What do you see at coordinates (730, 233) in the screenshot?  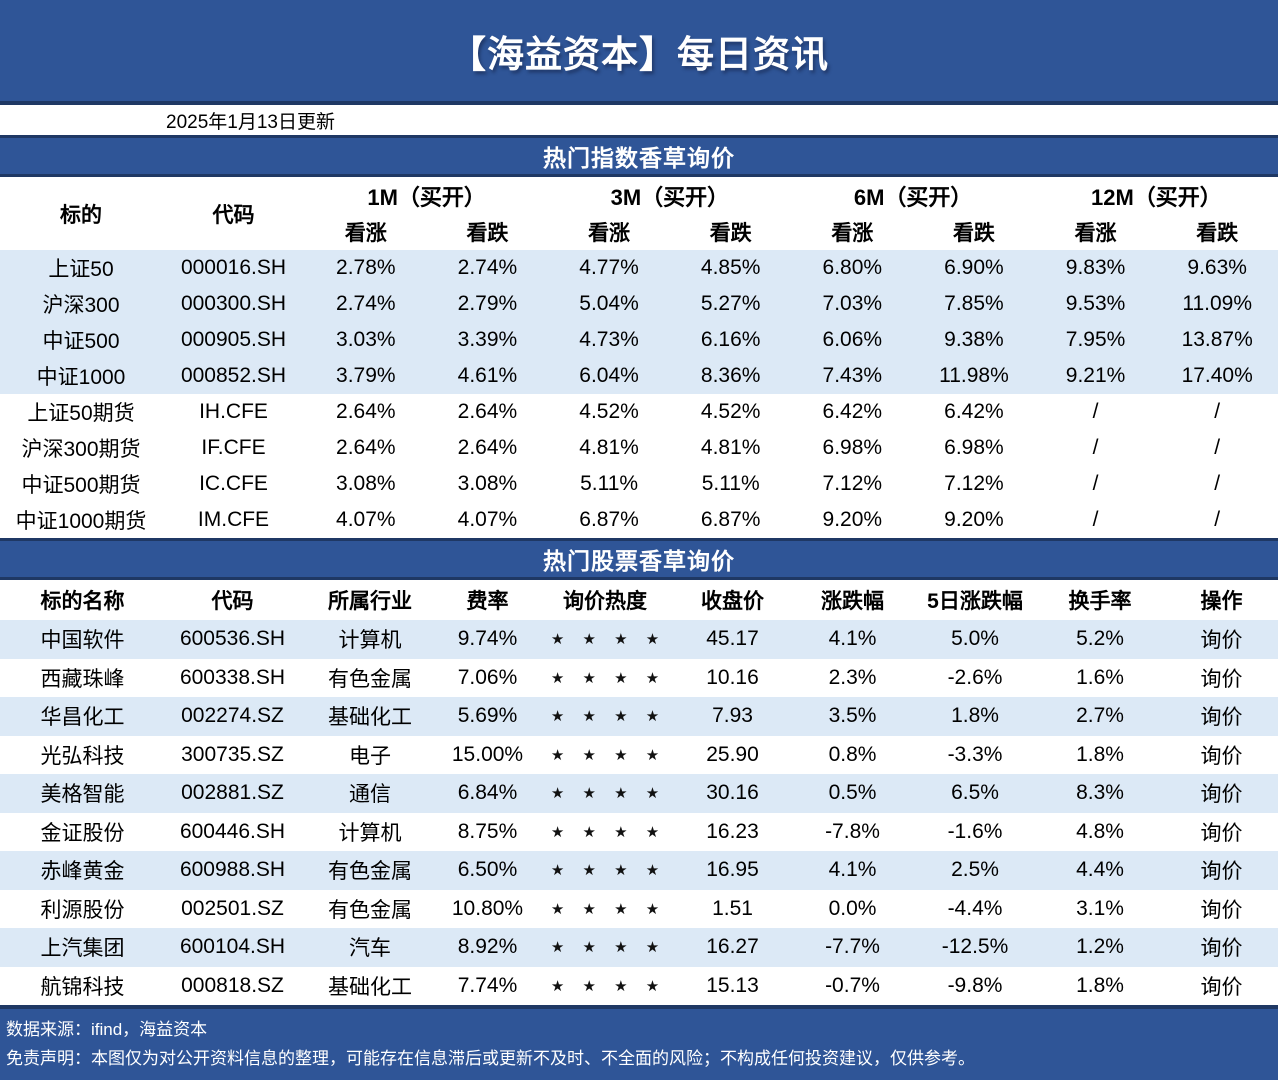 I see `col-header-down-3m: 看跌` at bounding box center [730, 233].